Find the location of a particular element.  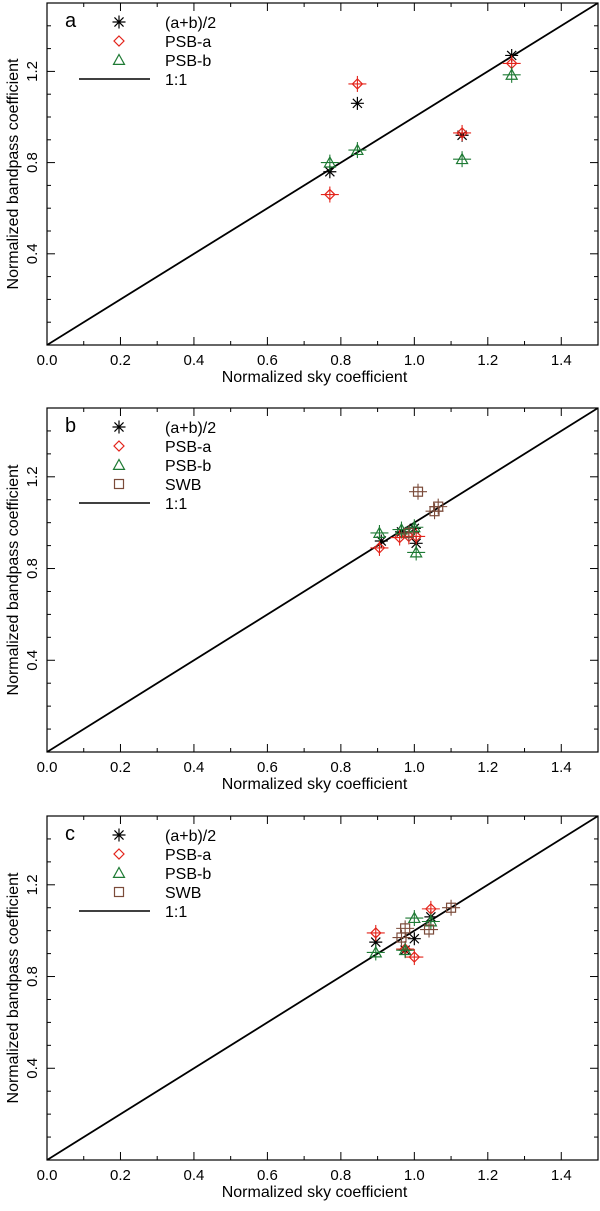

series-psb-a is located at coordinates (420, 129).